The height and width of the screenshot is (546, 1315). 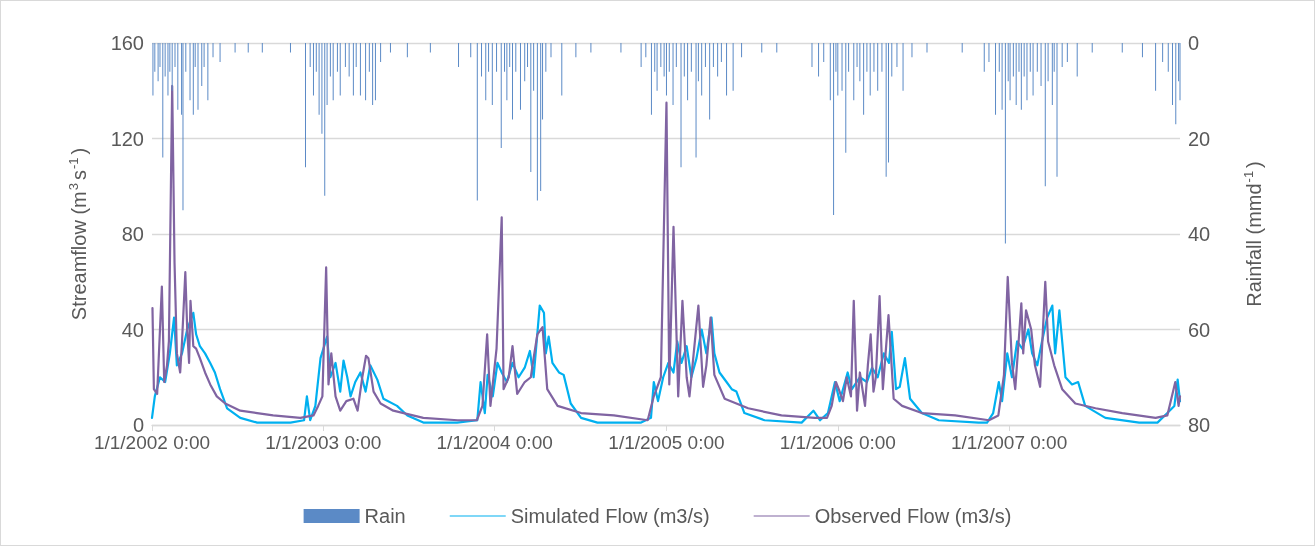 What do you see at coordinates (132, 329) in the screenshot?
I see `y-tick-label: 40` at bounding box center [132, 329].